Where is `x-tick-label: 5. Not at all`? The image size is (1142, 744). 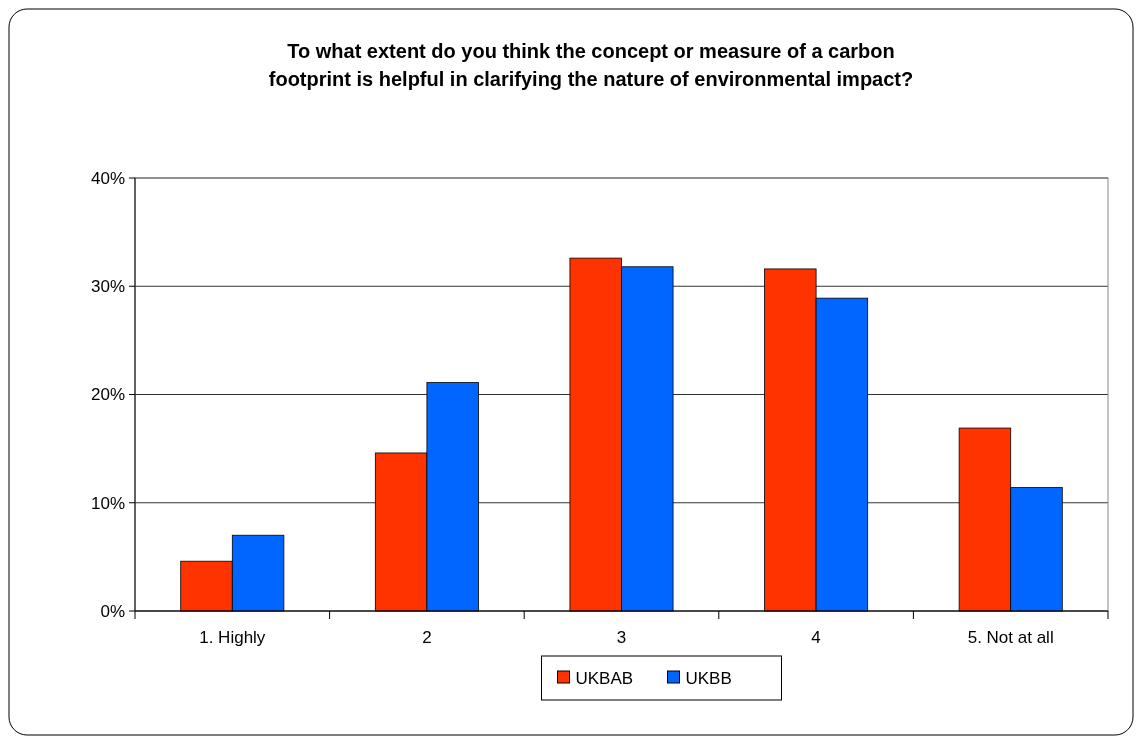 x-tick-label: 5. Not at all is located at coordinates (1010, 637).